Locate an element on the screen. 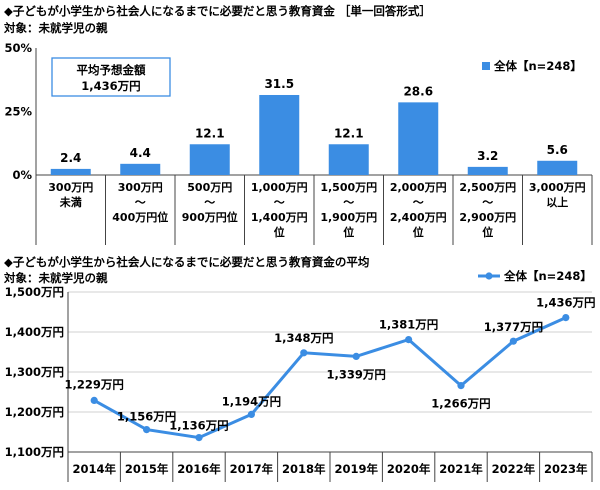  data-label: 1,156万円 is located at coordinates (146, 417).